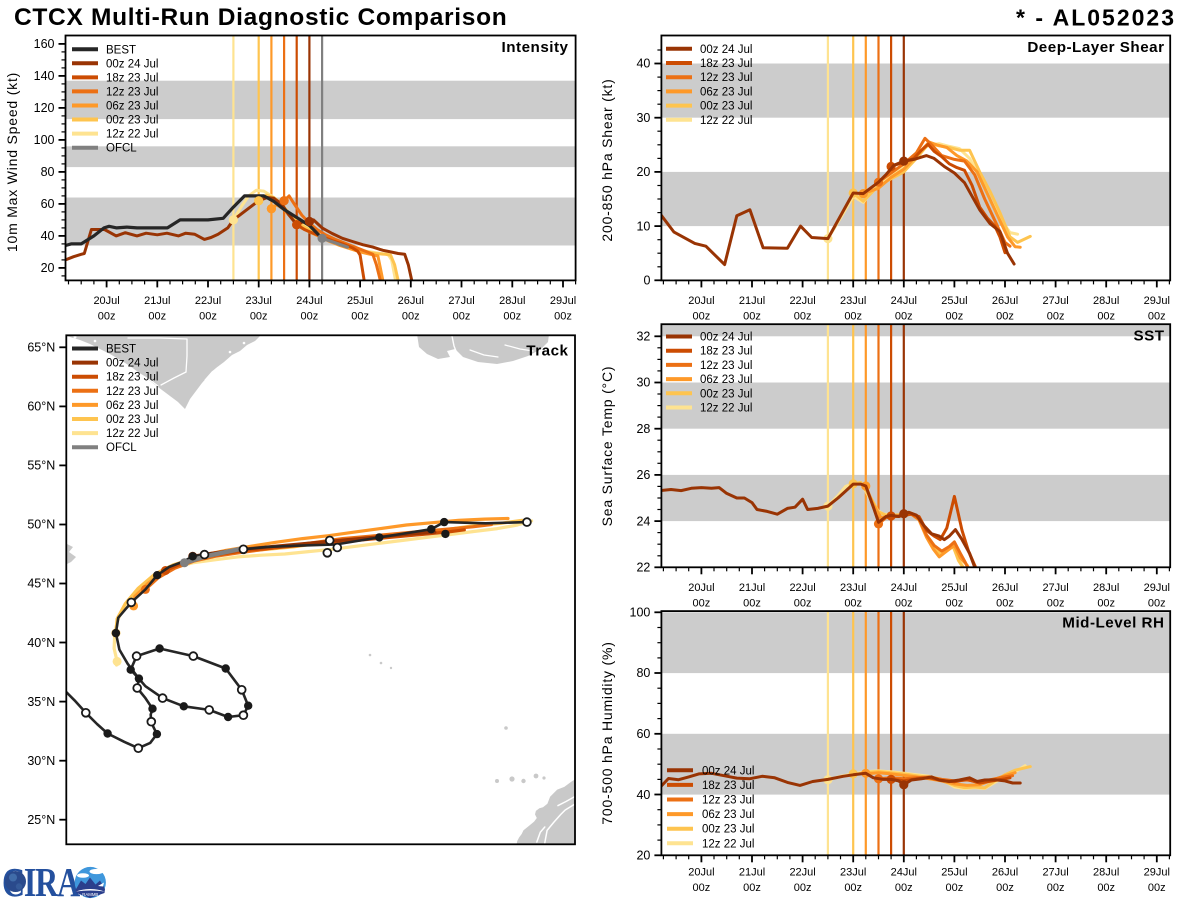 This screenshot has width=1200, height=905. What do you see at coordinates (643, 673) in the screenshot?
I see `svg-text: 80` at bounding box center [643, 673].